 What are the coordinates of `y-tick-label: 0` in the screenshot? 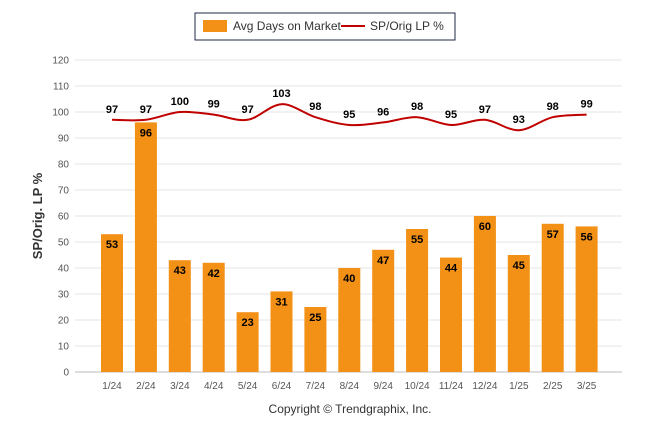 It's located at (66, 373).